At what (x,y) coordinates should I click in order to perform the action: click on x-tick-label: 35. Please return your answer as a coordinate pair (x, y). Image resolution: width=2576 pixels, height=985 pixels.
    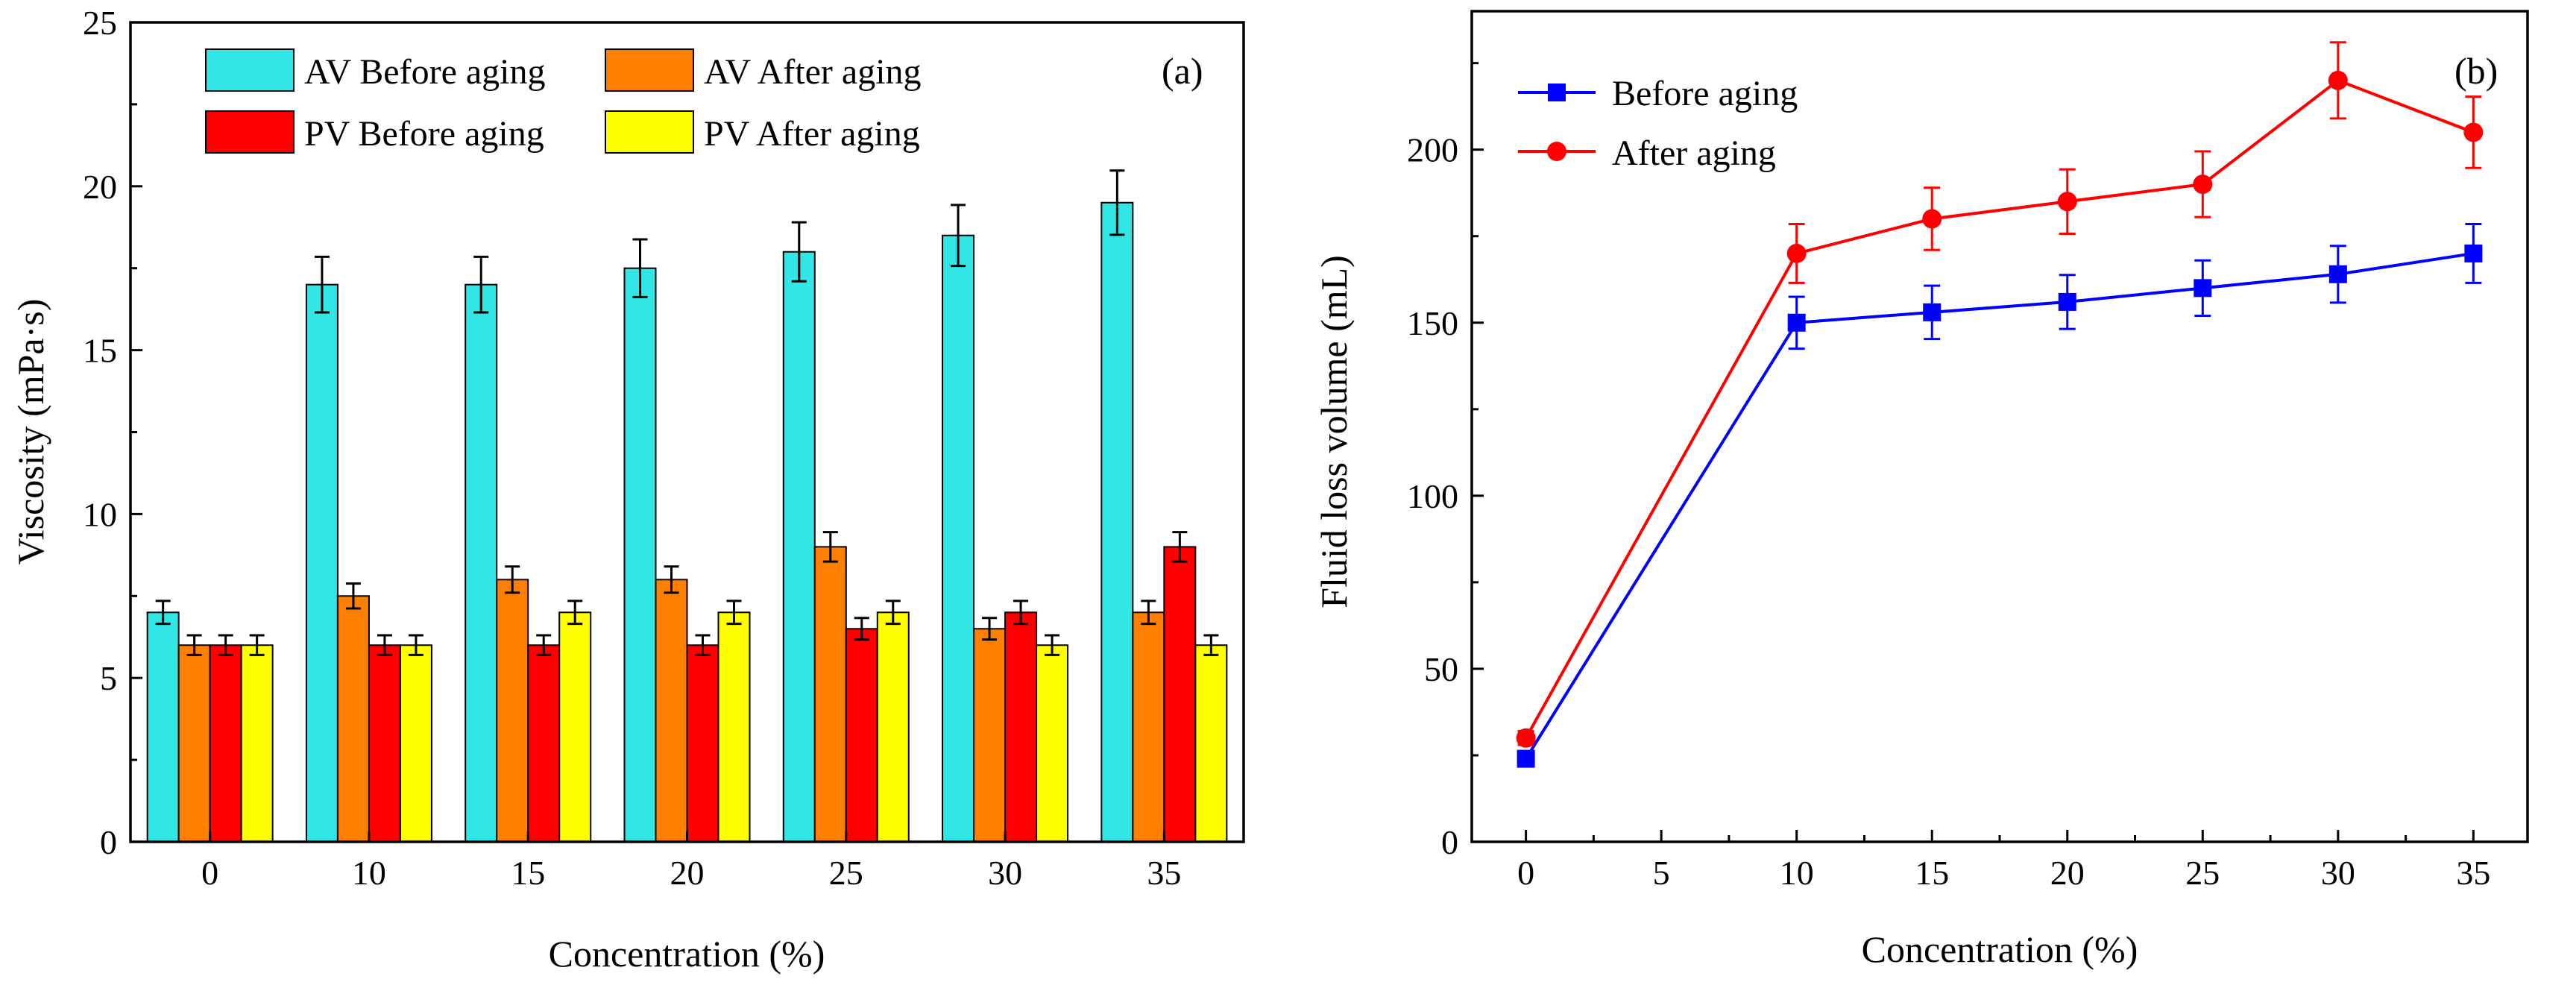
    Looking at the image, I should click on (2473, 873).